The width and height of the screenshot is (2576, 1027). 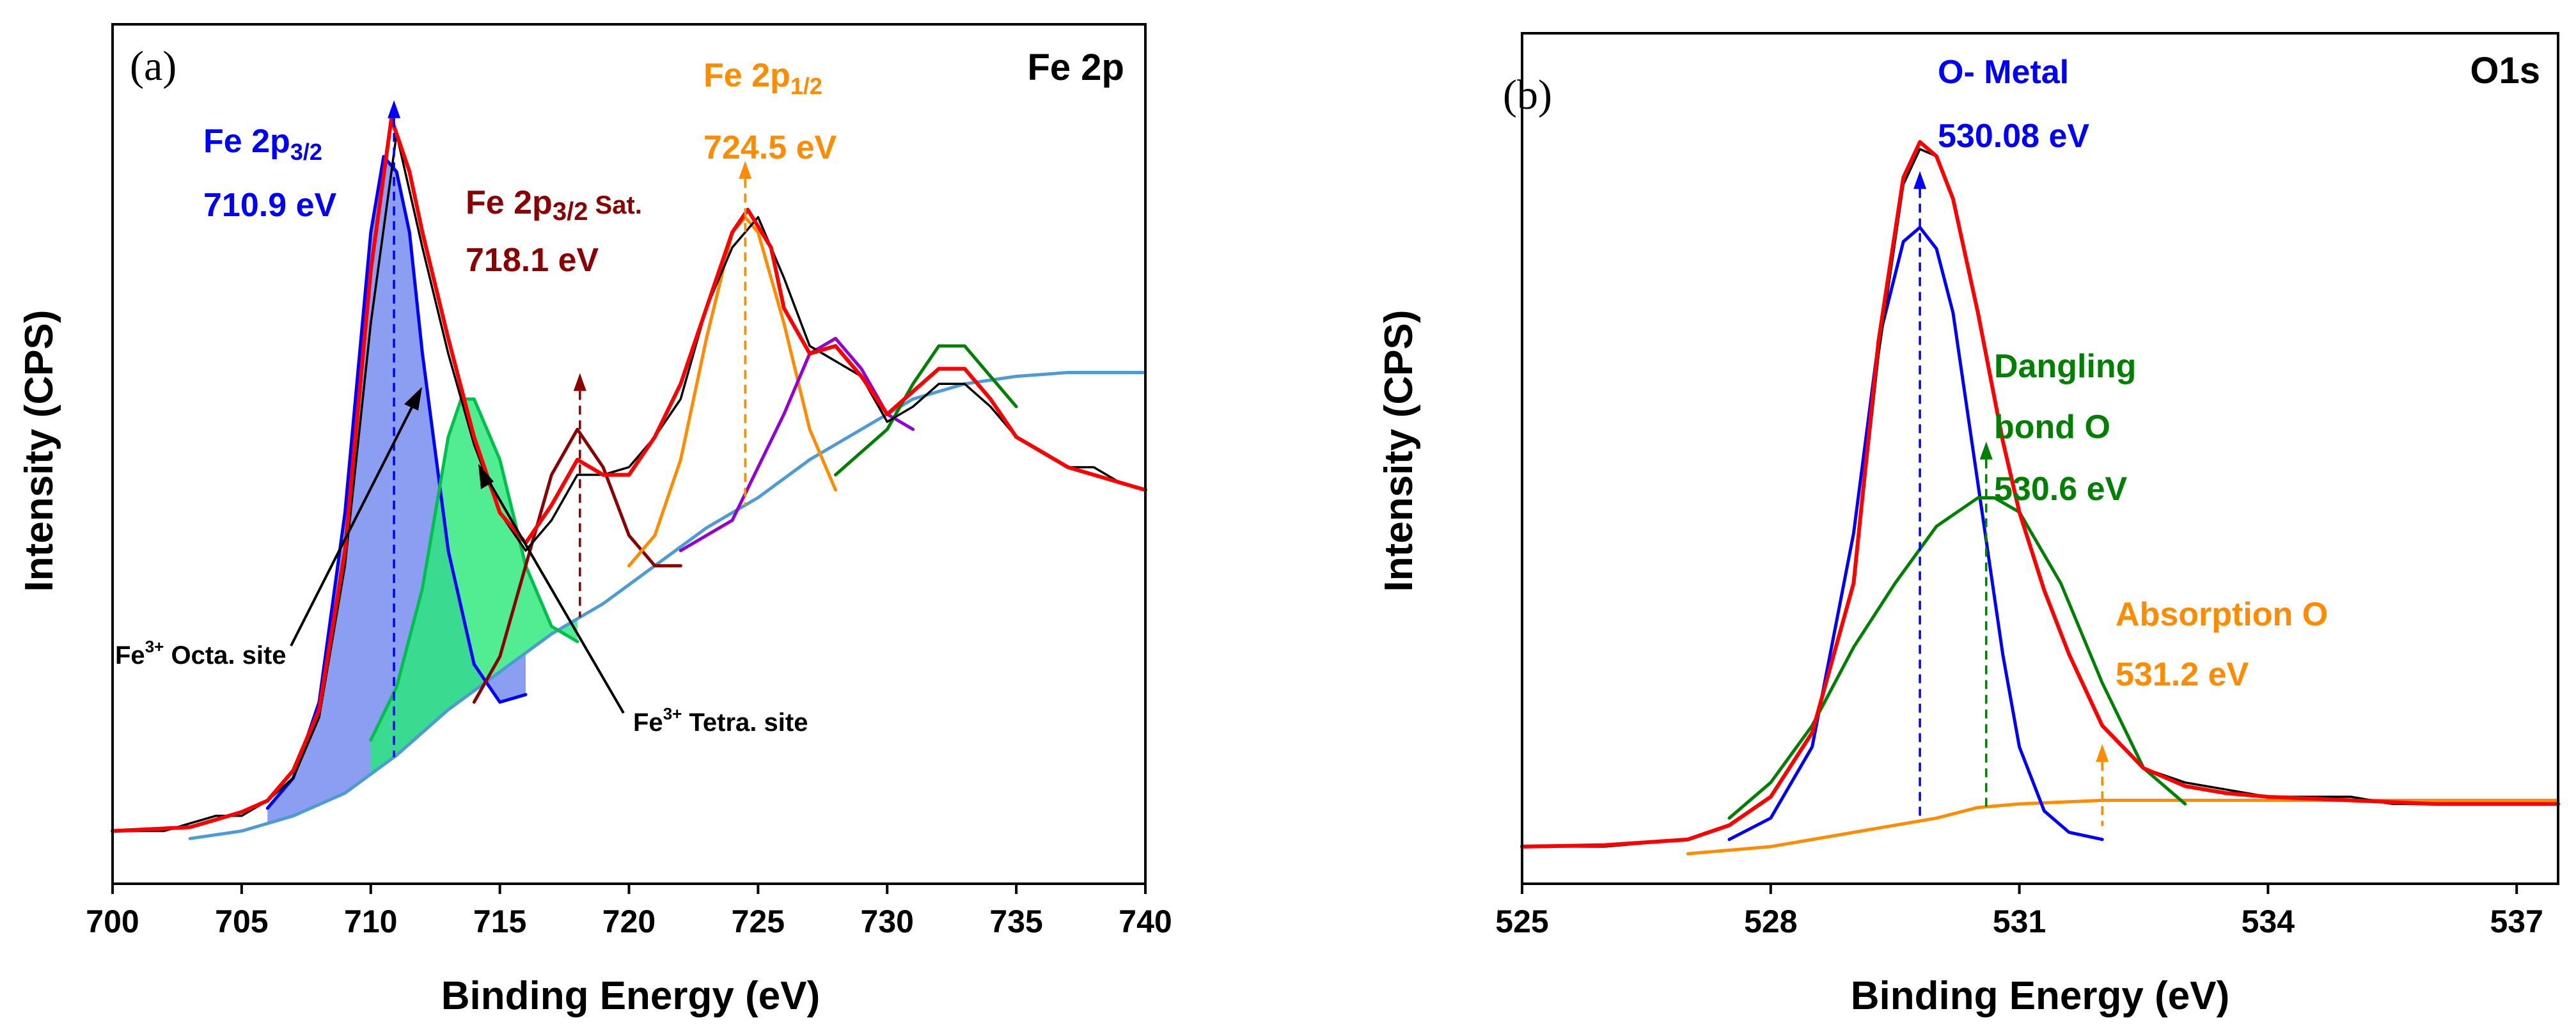 What do you see at coordinates (370, 921) in the screenshot?
I see `x-tick-label-710: 710` at bounding box center [370, 921].